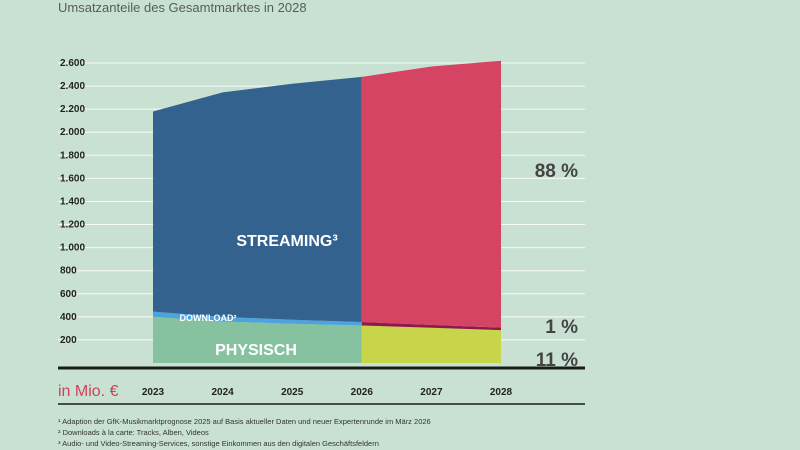 The width and height of the screenshot is (800, 450). I want to click on share-physisch: 11 %, so click(557, 360).